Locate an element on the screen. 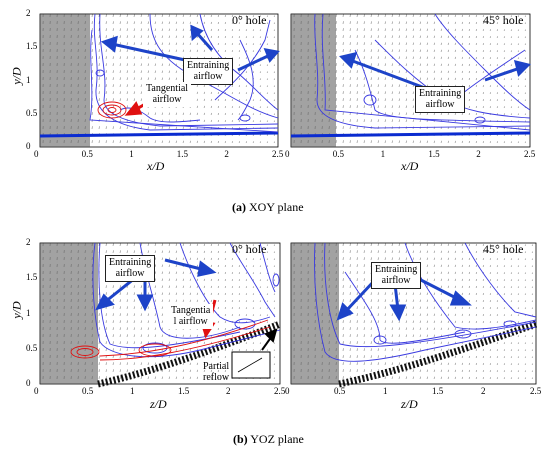  tangential-airflow-label: Tangentia l airflow is located at coordinates (191, 316).